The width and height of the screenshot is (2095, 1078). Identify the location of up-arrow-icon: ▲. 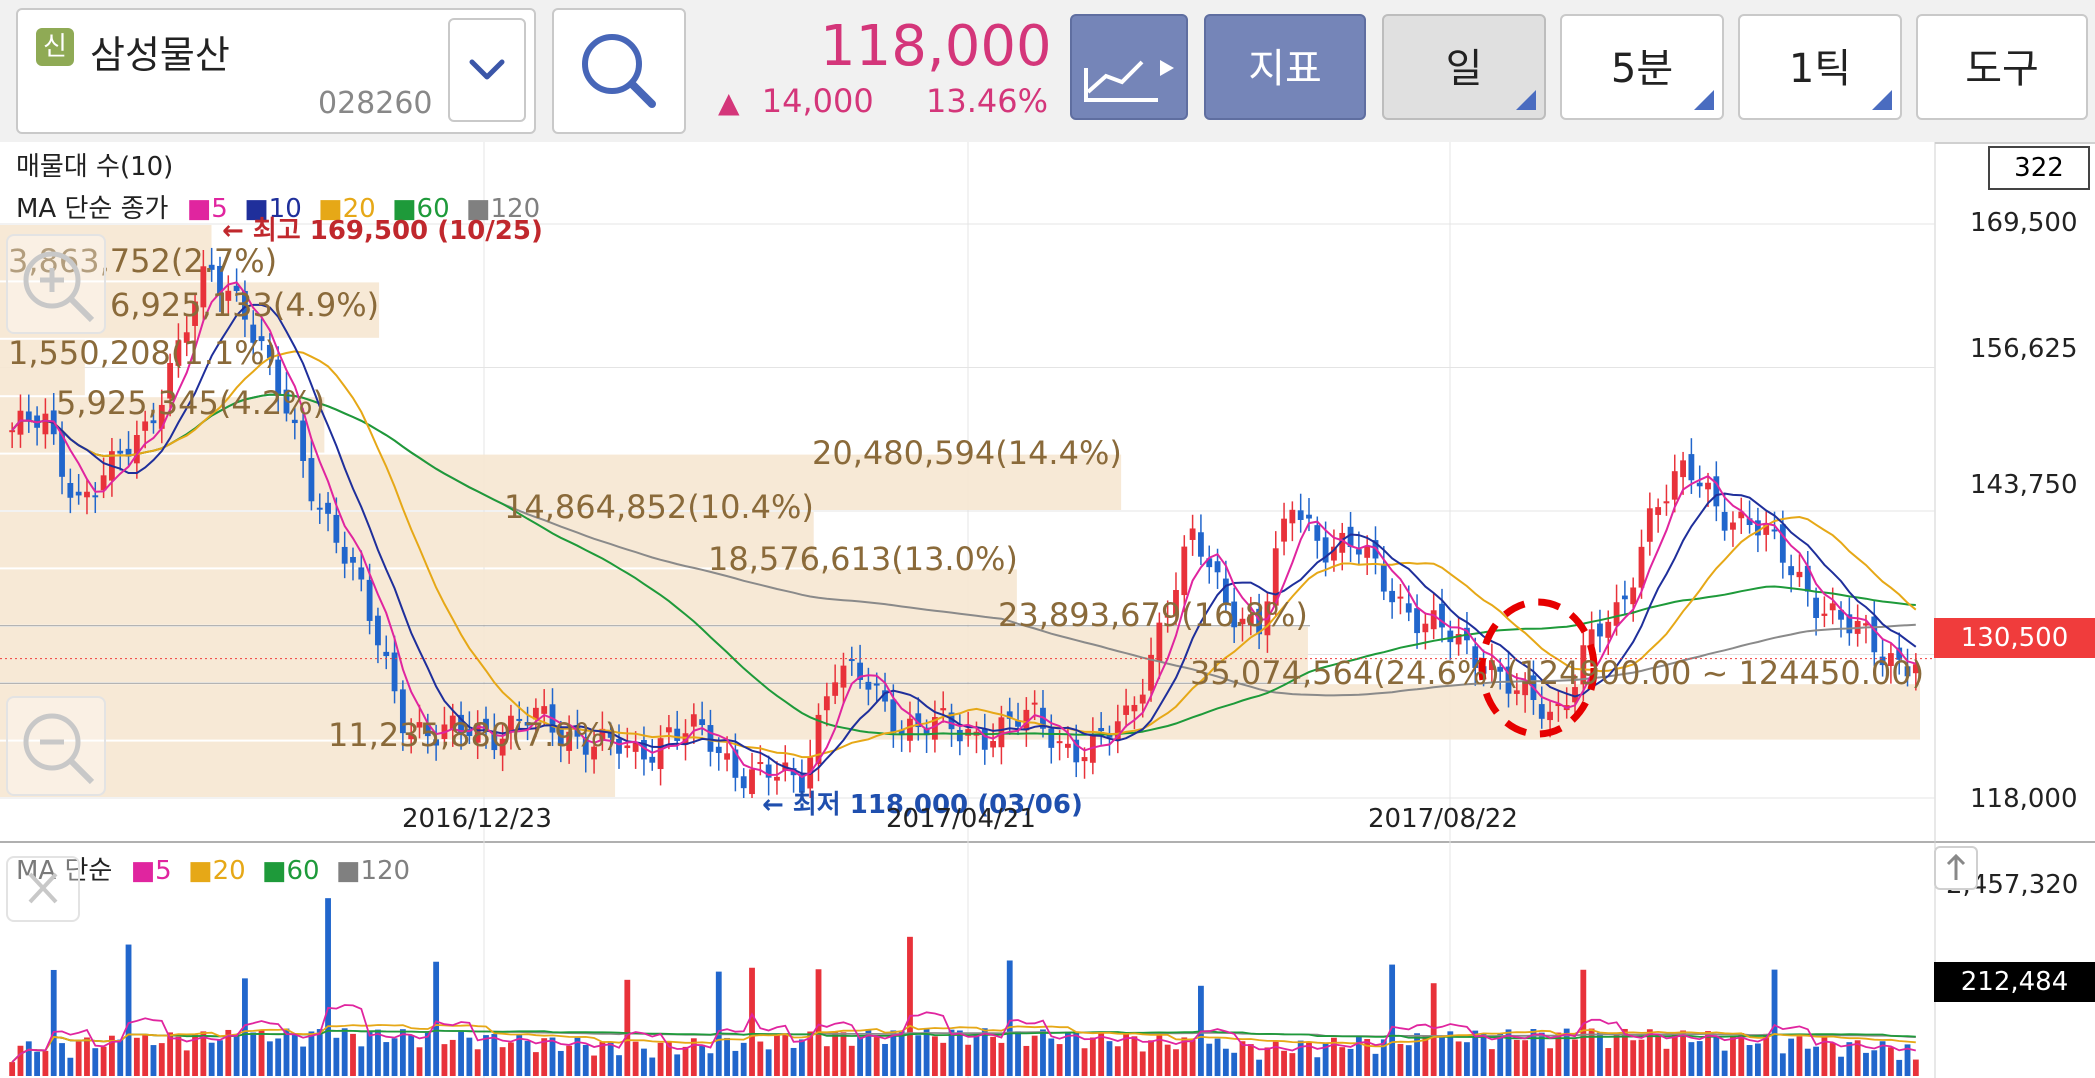
(729, 102).